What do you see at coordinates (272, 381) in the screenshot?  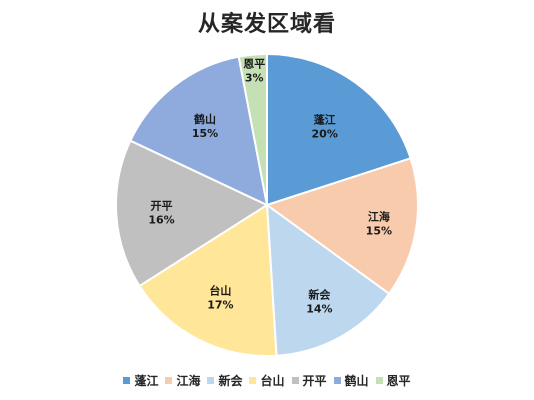 I see `legend-label: 台山` at bounding box center [272, 381].